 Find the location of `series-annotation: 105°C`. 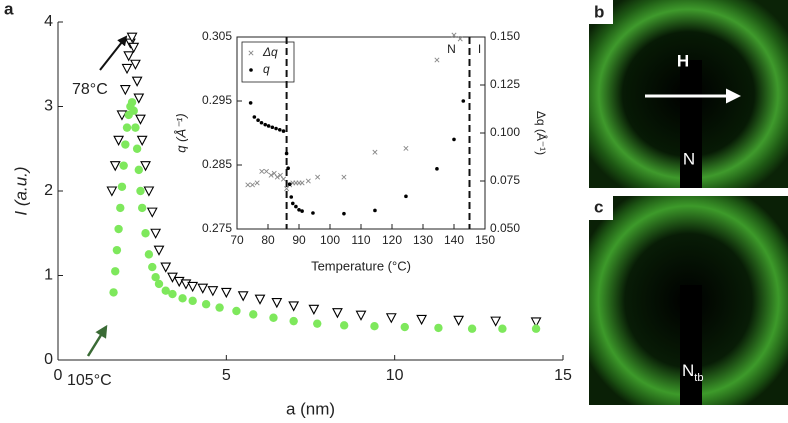

series-annotation: 105°C is located at coordinates (89, 380).